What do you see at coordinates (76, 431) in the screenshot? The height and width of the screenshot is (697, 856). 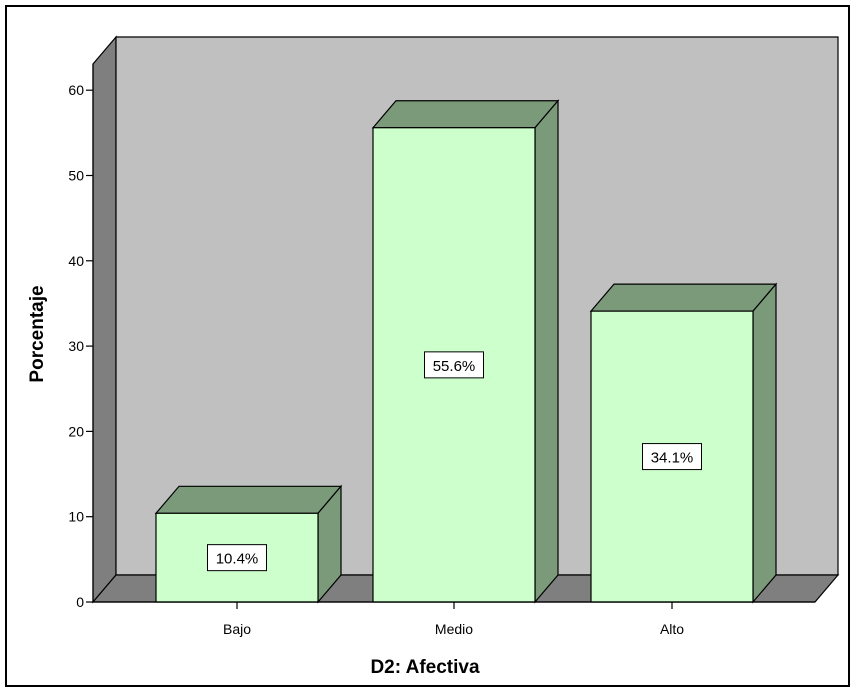 I see `y-tick-label: 20` at bounding box center [76, 431].